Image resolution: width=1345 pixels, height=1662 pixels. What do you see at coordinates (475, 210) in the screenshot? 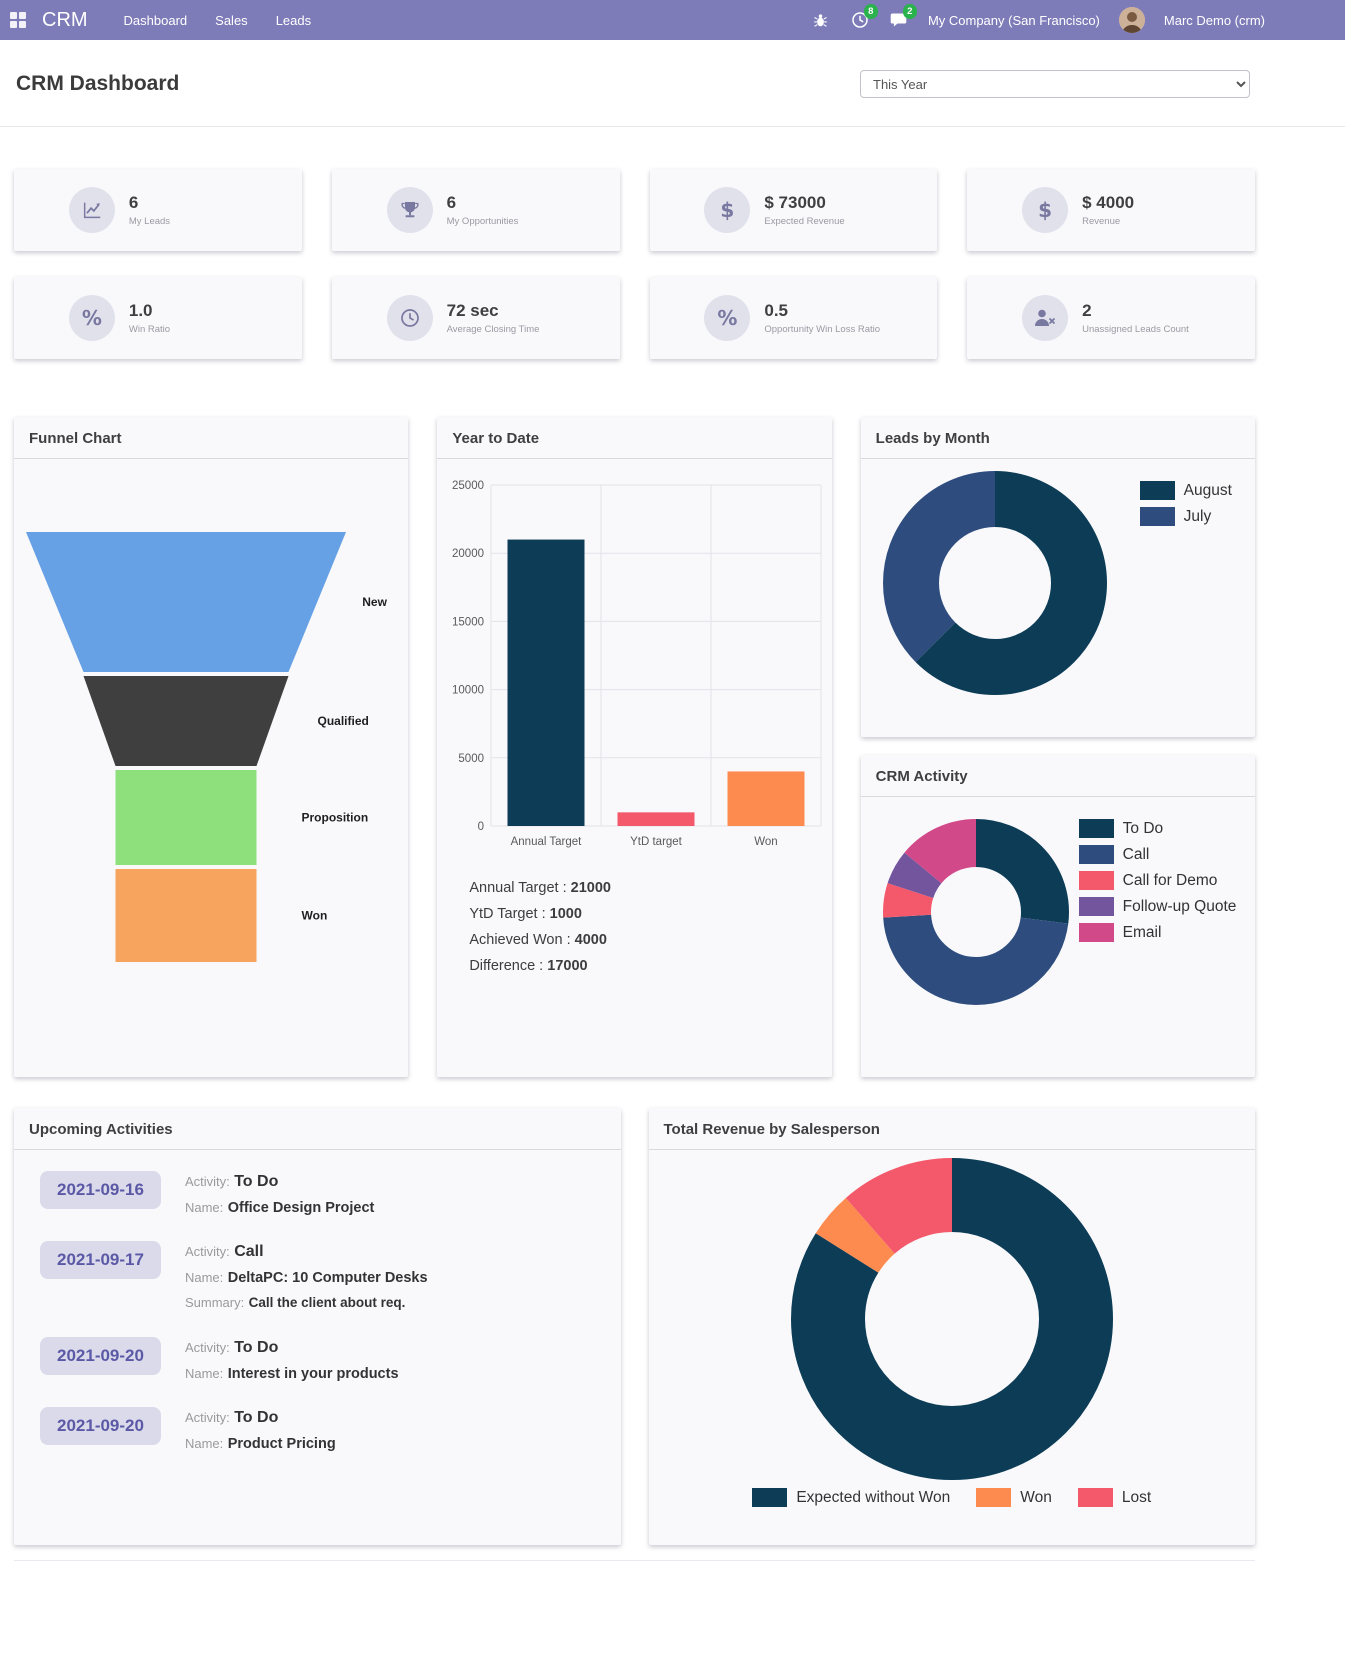
I see `kpi-card-my-opportunities: 6 My Opportunities` at bounding box center [475, 210].